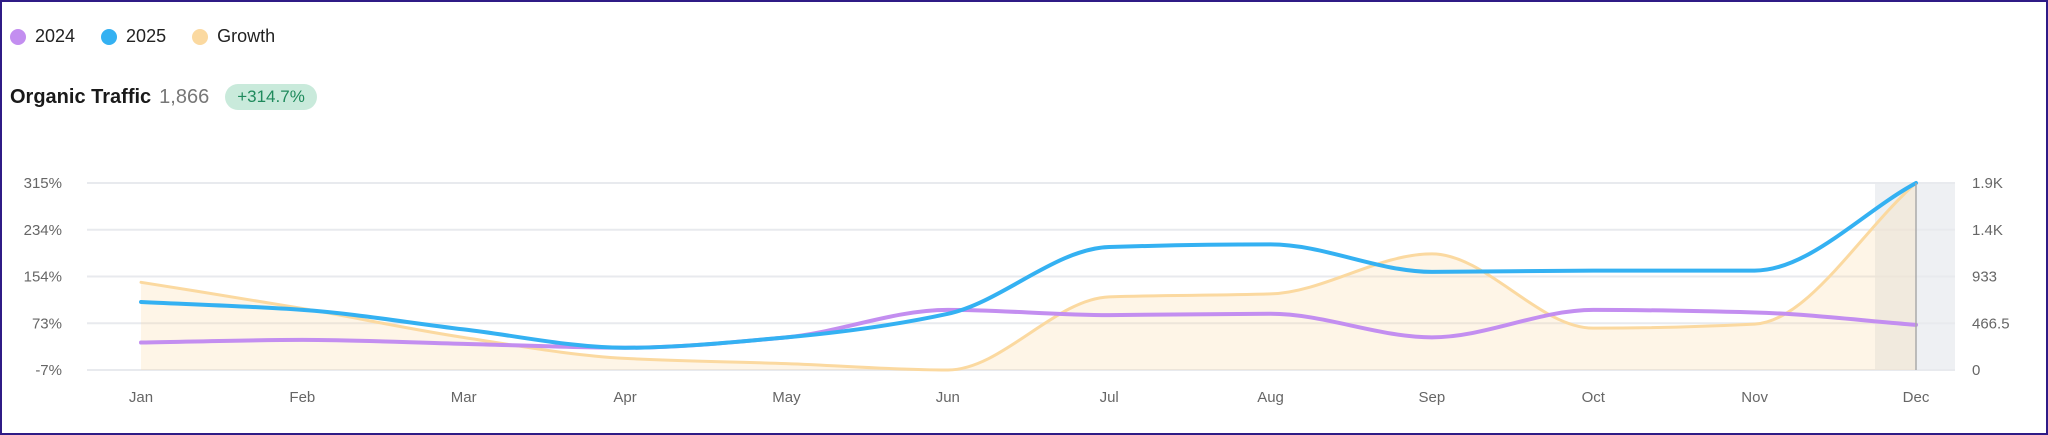  Describe the element at coordinates (146, 36) in the screenshot. I see `legend-label: 2025` at that location.